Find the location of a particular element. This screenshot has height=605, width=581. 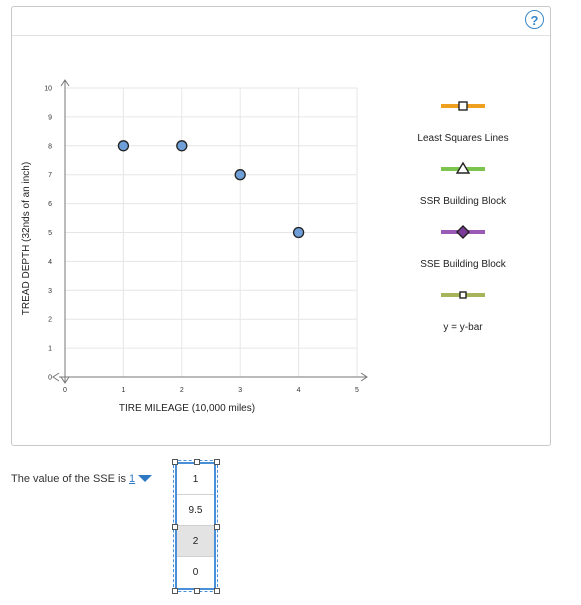

y-tick-label: 6 is located at coordinates (50, 204).